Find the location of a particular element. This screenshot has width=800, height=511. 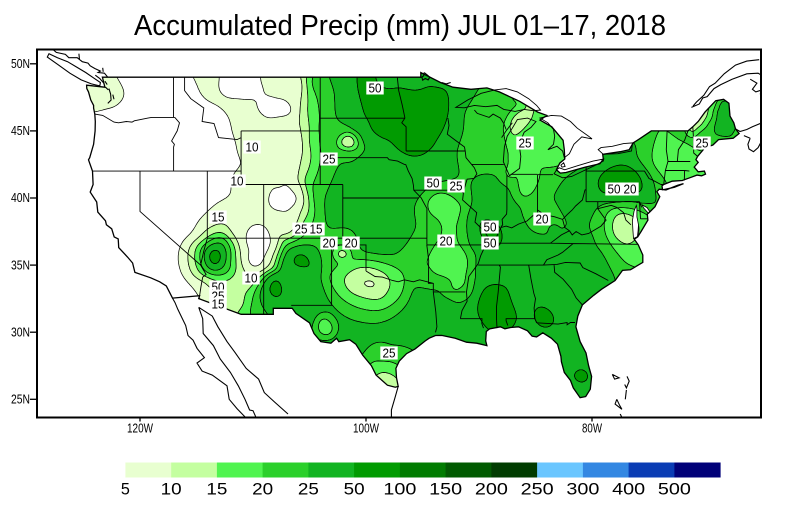

svg-text: 5 is located at coordinates (125, 490).